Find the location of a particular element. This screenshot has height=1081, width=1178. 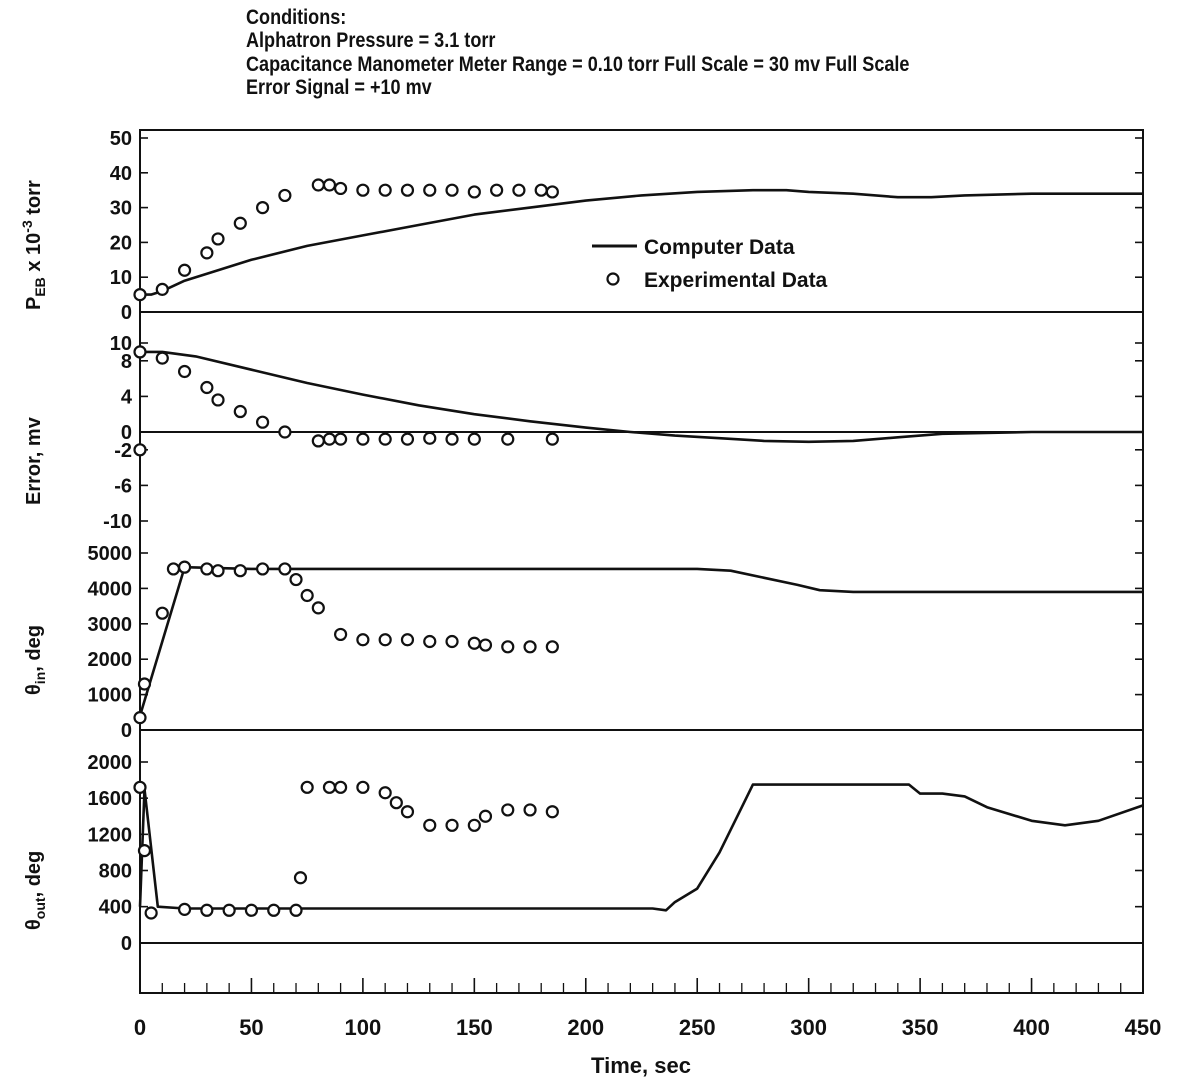

y-tick-label: 30 is located at coordinates (121, 209).